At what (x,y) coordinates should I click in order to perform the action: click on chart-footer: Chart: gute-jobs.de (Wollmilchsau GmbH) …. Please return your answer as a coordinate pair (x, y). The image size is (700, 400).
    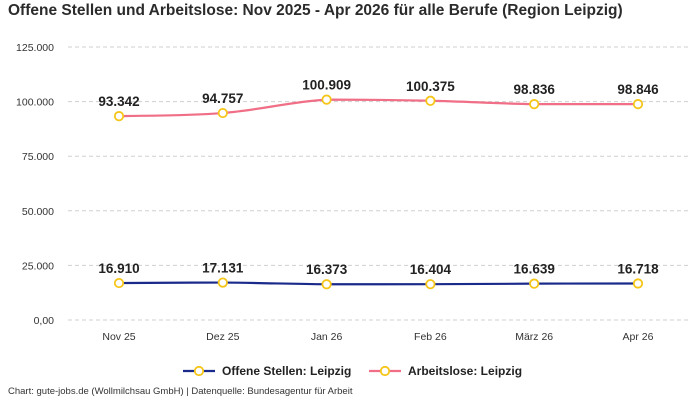
    Looking at the image, I should click on (180, 391).